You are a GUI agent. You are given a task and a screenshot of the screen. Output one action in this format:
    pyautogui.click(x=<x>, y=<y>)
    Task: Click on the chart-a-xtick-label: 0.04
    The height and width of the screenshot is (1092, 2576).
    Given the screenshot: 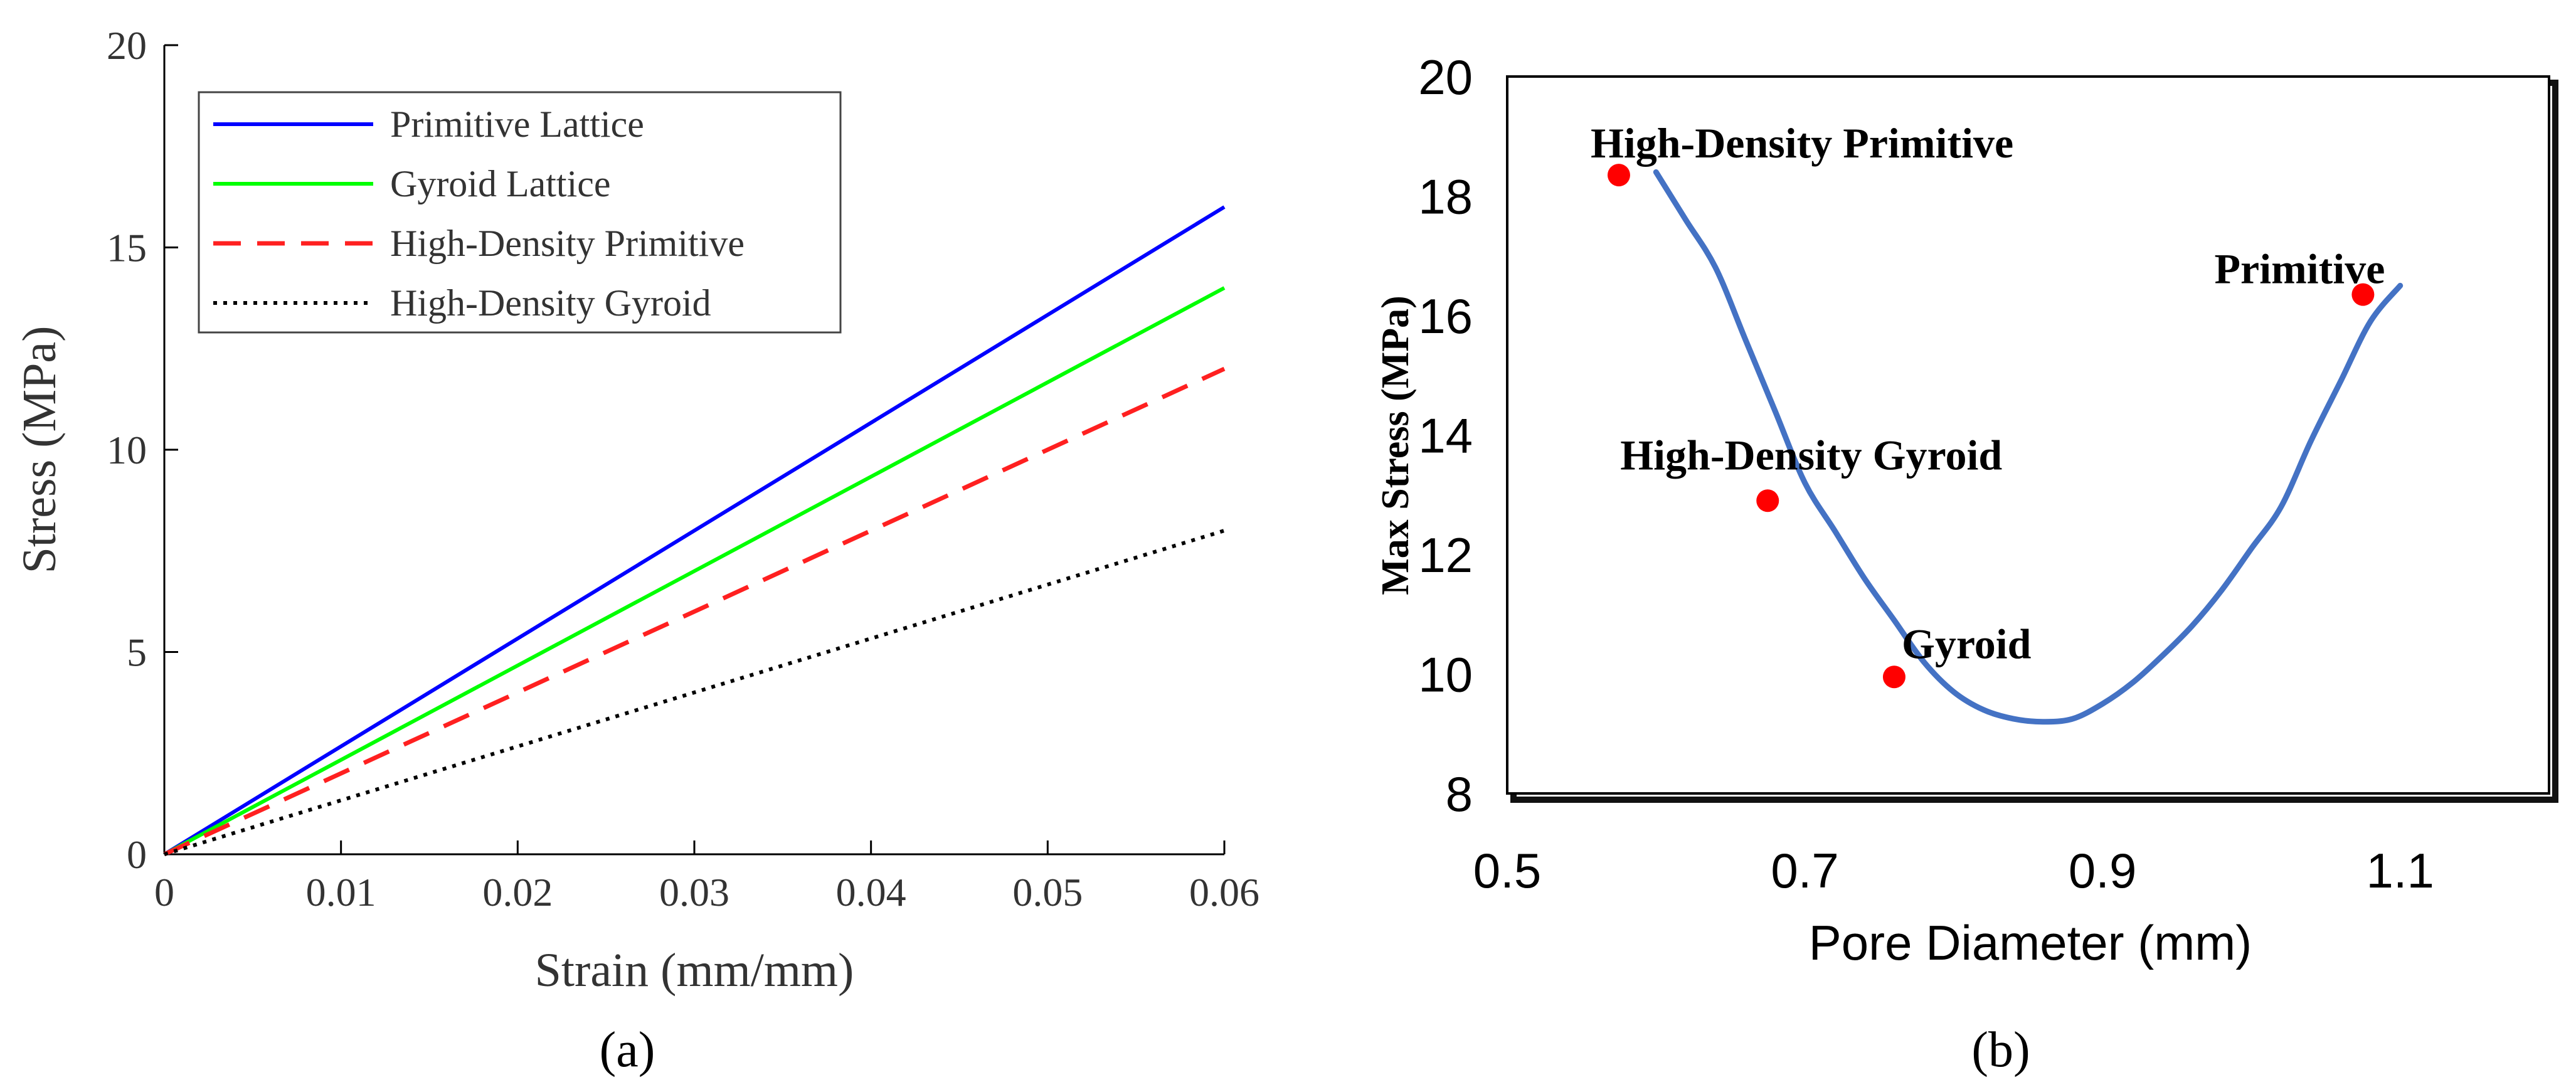 What is the action you would take?
    pyautogui.click(x=871, y=892)
    